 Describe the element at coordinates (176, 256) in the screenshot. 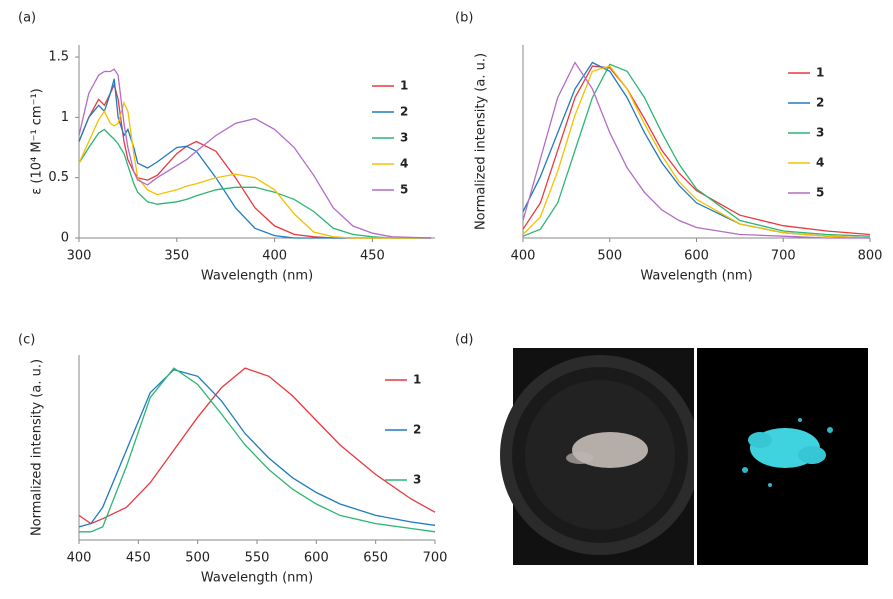

I see `x-tick-label: 350` at that location.